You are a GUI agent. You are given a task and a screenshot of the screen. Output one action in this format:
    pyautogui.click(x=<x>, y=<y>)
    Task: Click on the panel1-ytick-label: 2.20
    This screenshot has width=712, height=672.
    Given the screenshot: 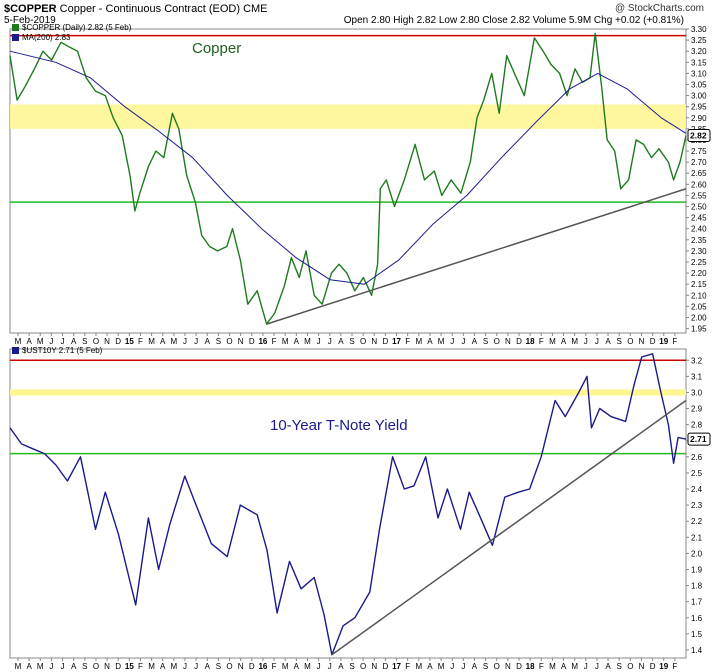 What is the action you would take?
    pyautogui.click(x=699, y=273)
    